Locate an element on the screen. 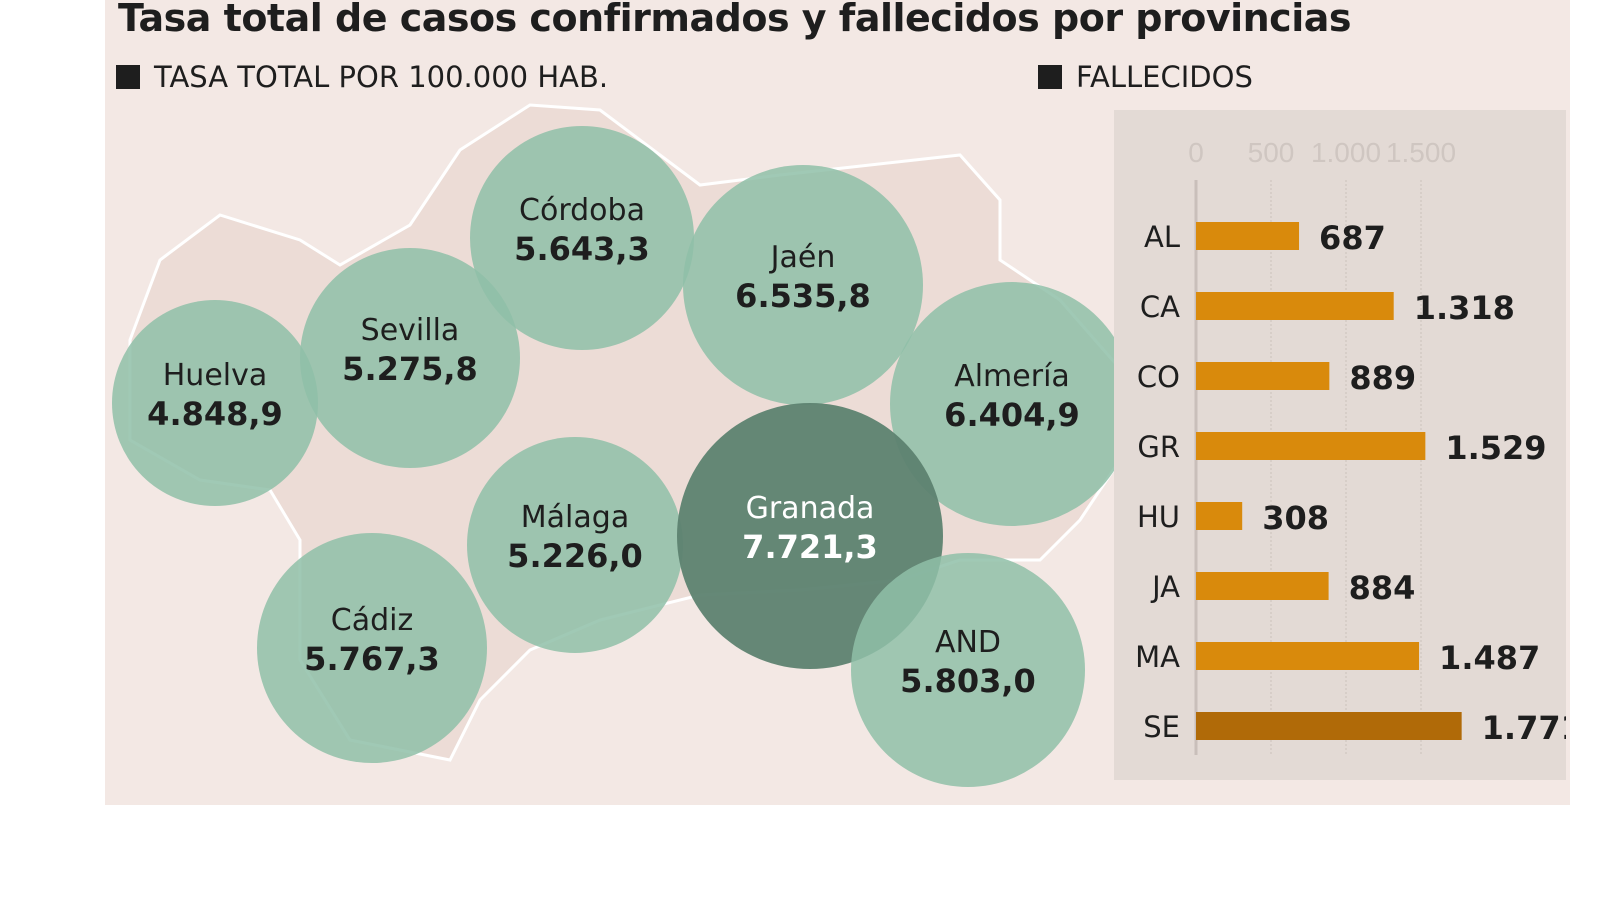  category-label: CA is located at coordinates (1160, 307).